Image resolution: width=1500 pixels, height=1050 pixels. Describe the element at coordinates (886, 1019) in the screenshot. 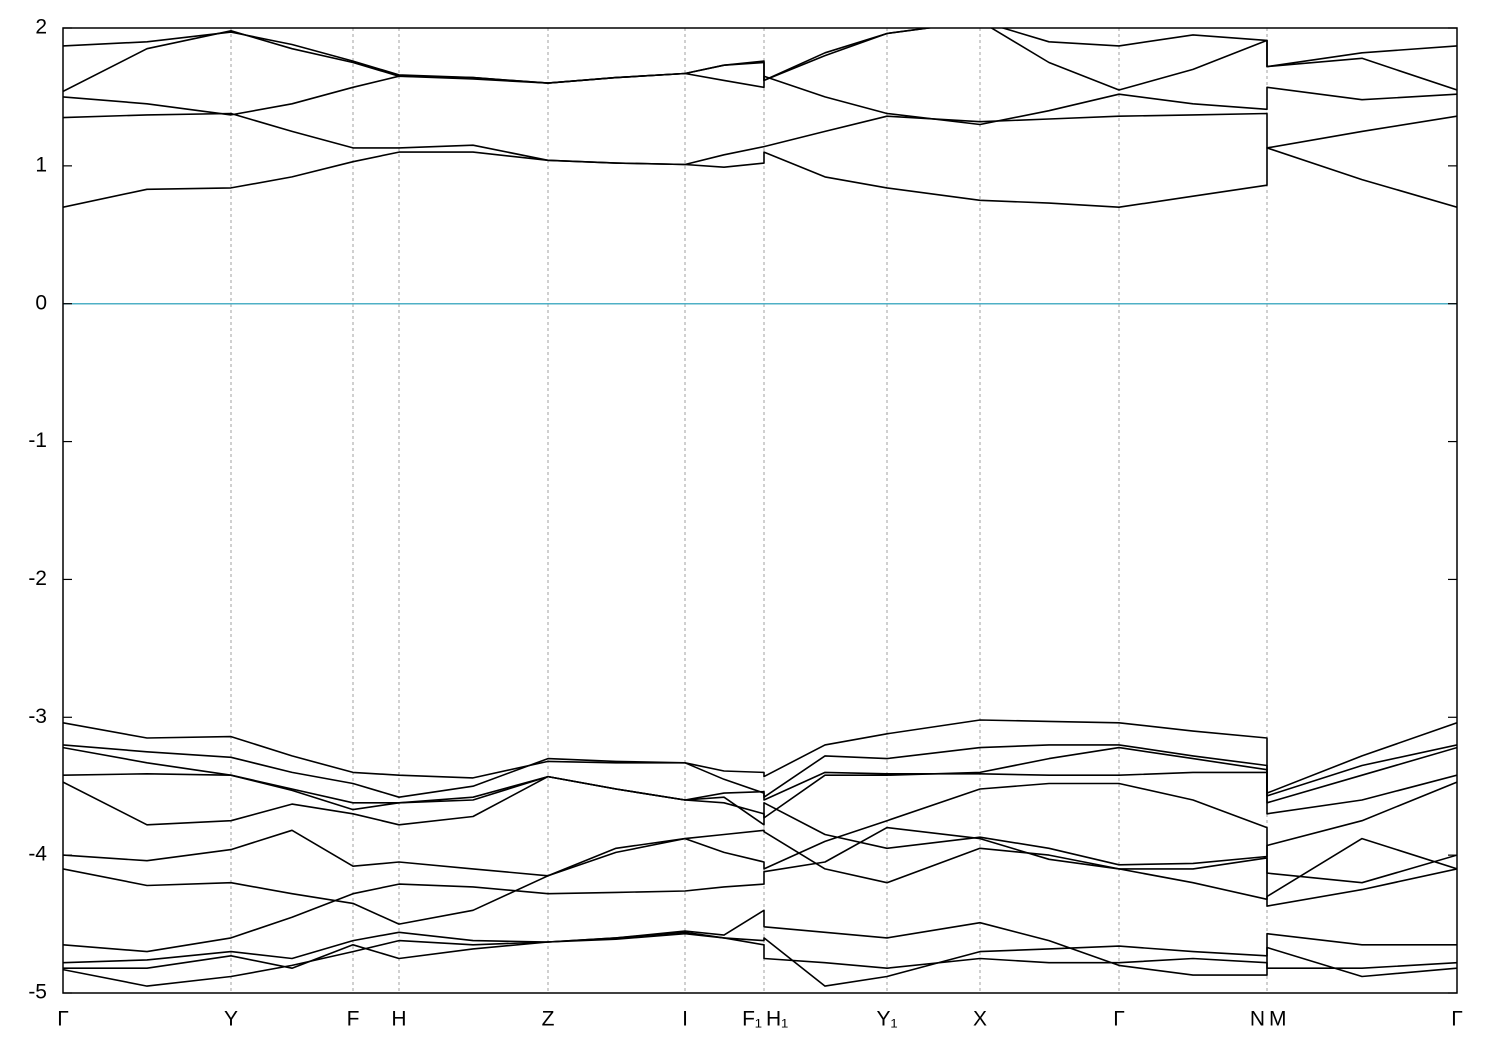

I see `x-tick-label: Y₁` at that location.